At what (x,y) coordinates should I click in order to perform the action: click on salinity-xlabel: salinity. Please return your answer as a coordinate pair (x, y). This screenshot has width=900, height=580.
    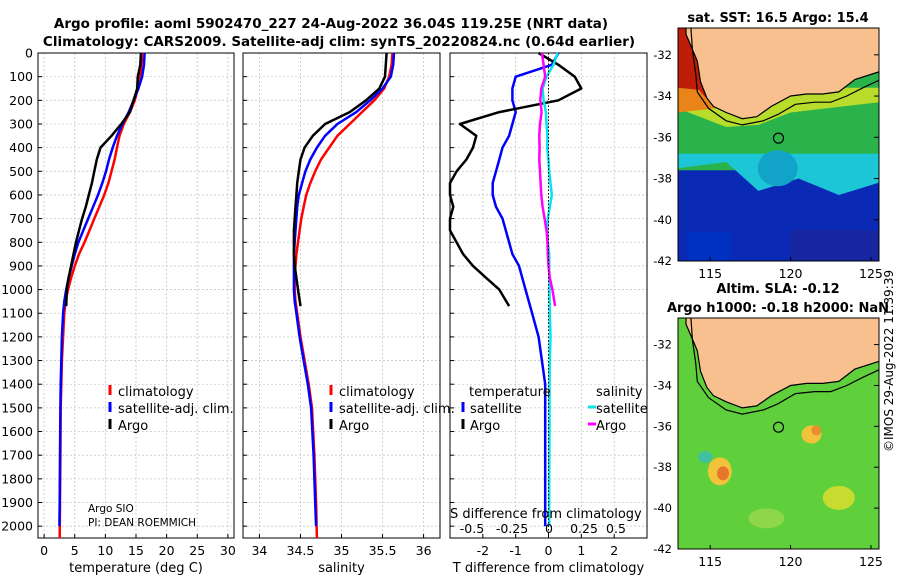
    Looking at the image, I should click on (341, 568).